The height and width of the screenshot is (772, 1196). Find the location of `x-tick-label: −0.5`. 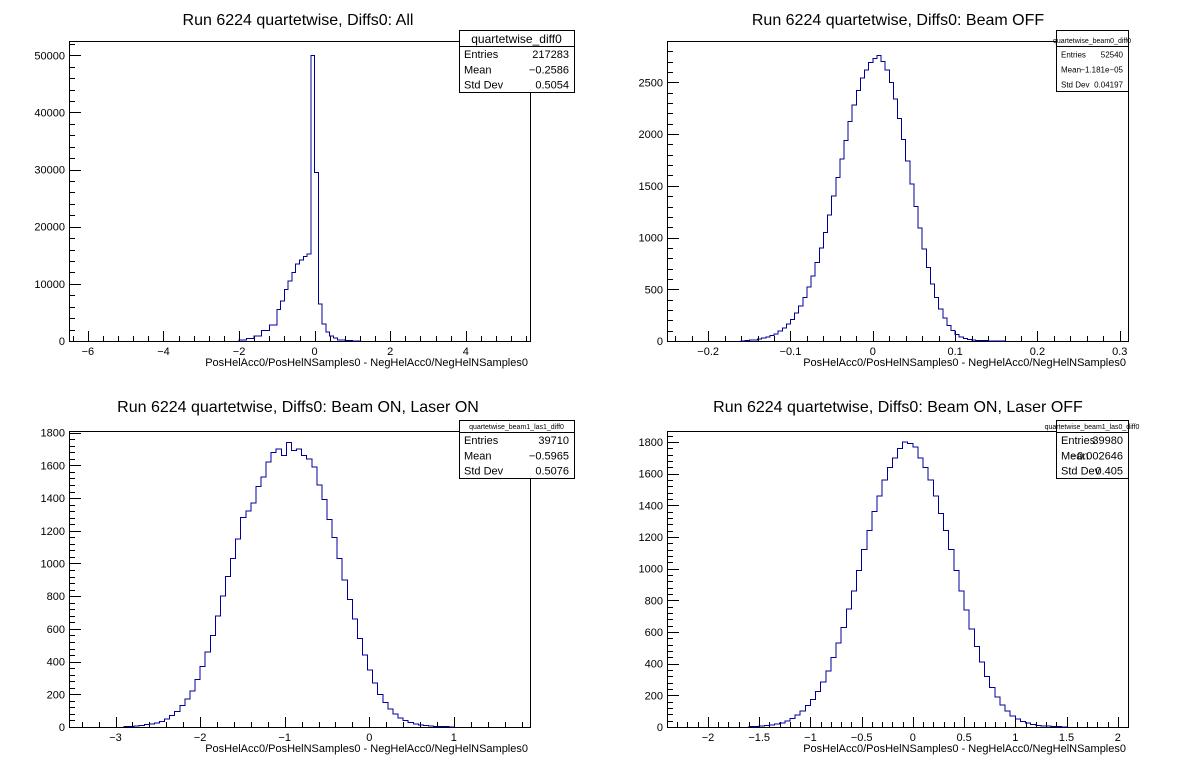

x-tick-label: −0.5 is located at coordinates (862, 738).